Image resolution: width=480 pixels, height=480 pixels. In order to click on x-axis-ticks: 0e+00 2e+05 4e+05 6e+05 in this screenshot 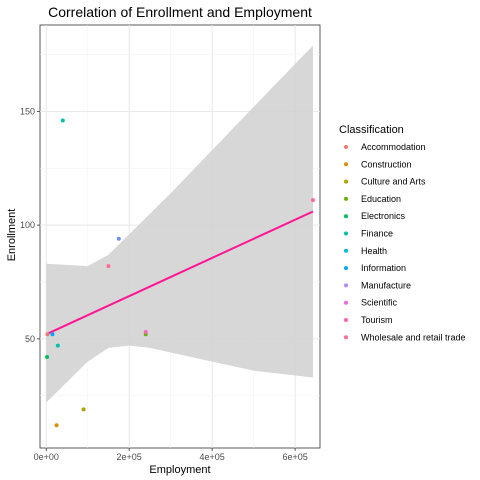, I will do `click(171, 455)`.